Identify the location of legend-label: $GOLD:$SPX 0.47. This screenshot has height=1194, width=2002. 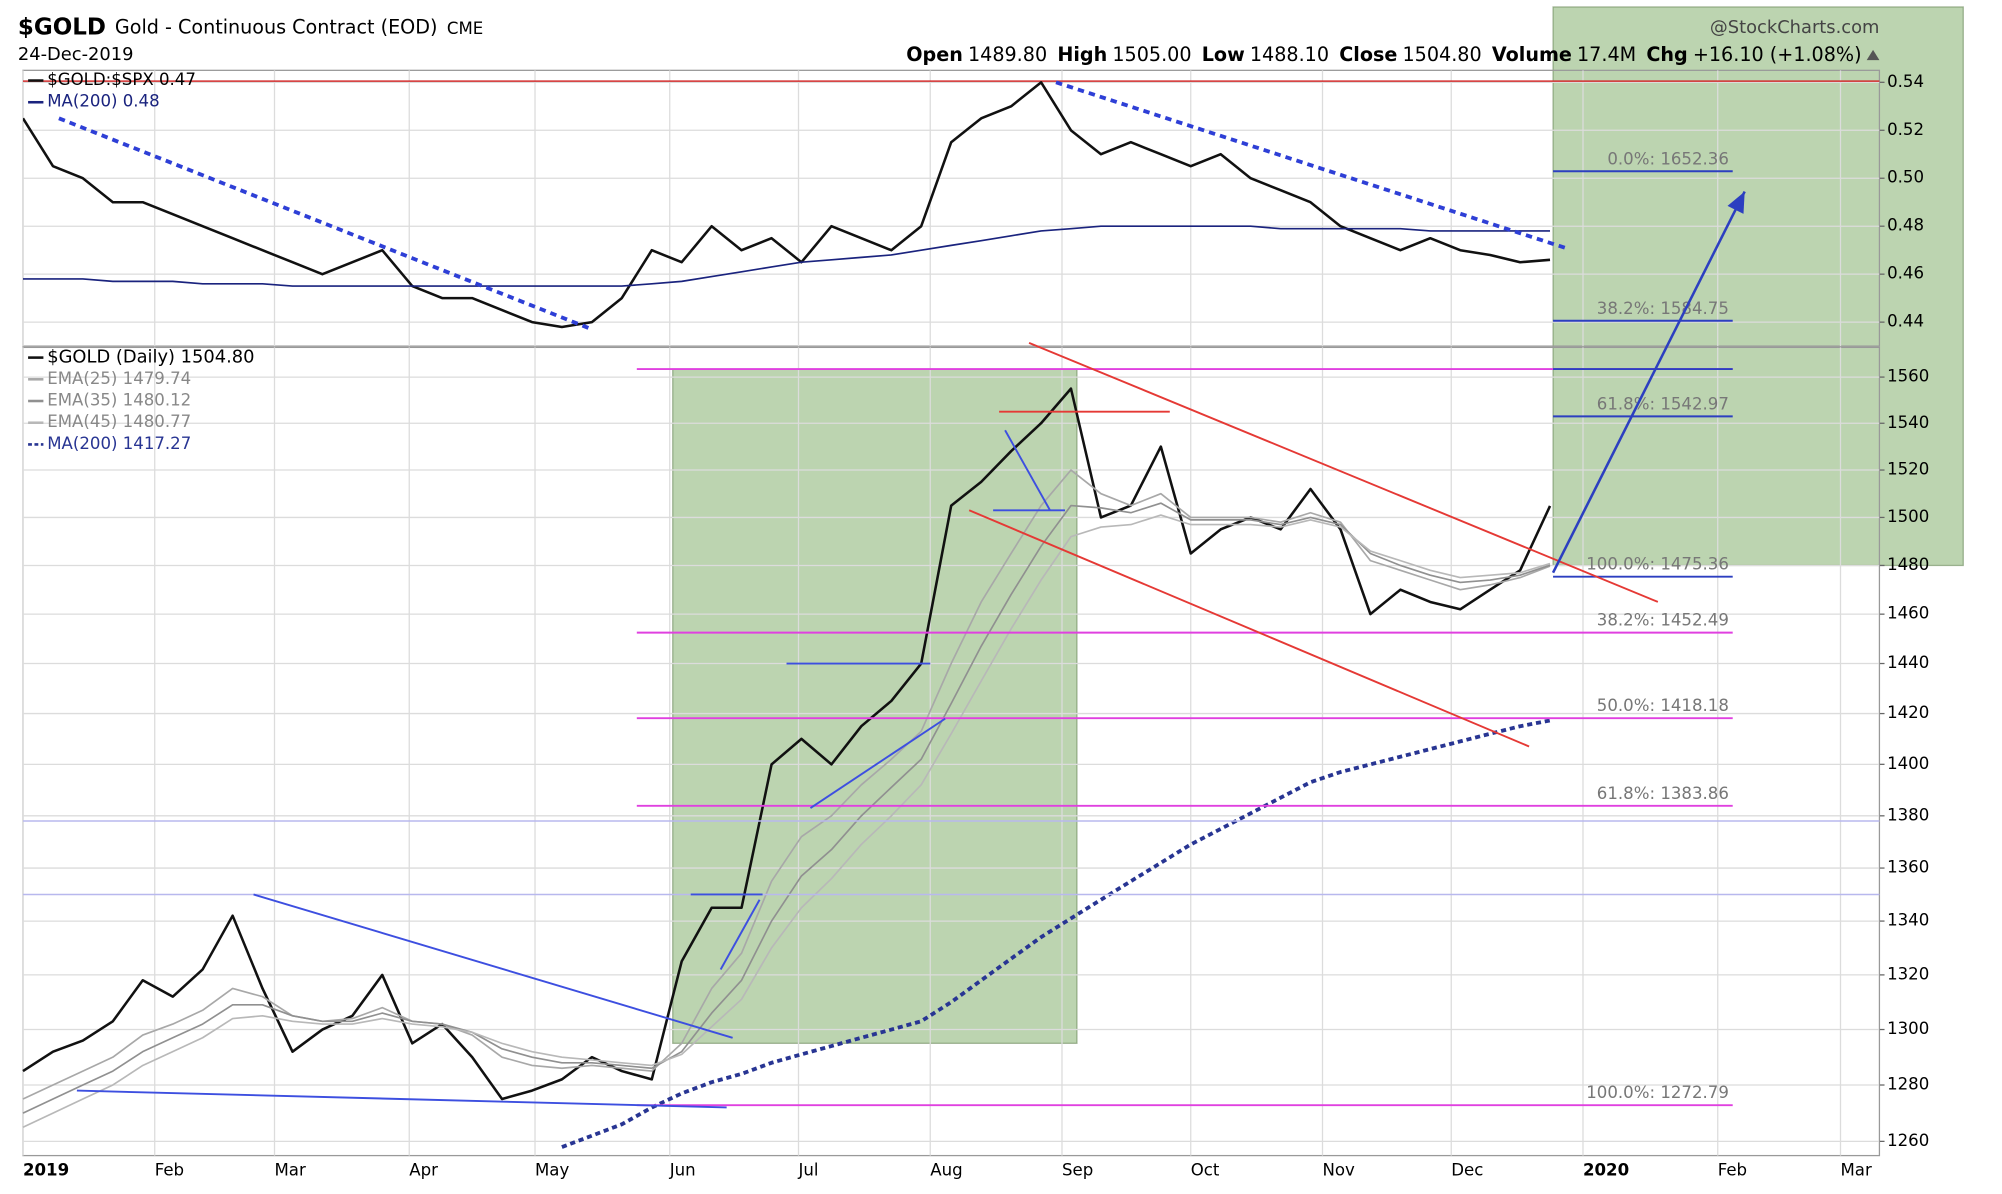
(121, 79).